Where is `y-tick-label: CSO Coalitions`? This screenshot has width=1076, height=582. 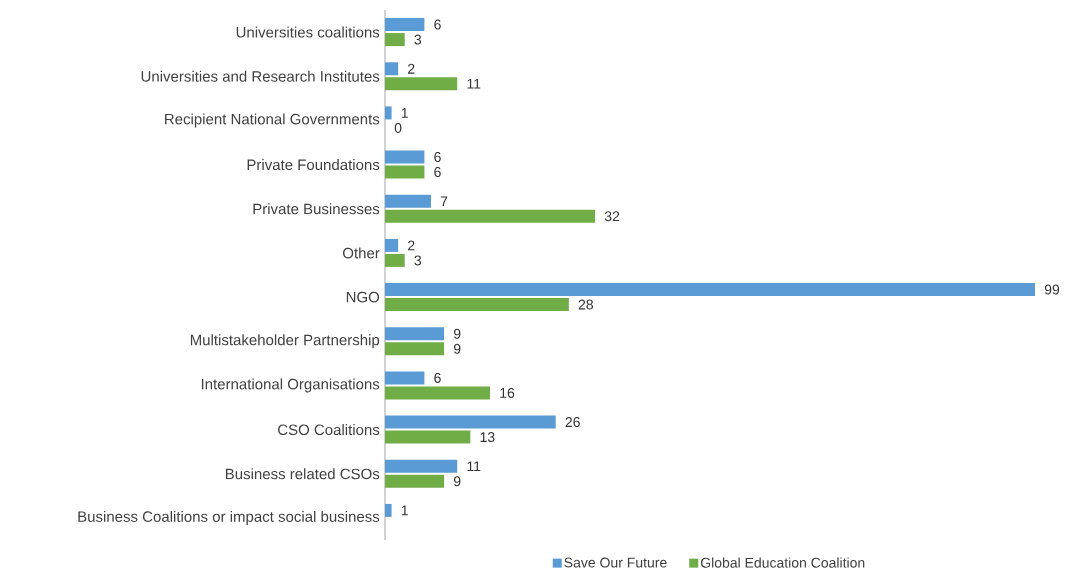 y-tick-label: CSO Coalitions is located at coordinates (329, 430).